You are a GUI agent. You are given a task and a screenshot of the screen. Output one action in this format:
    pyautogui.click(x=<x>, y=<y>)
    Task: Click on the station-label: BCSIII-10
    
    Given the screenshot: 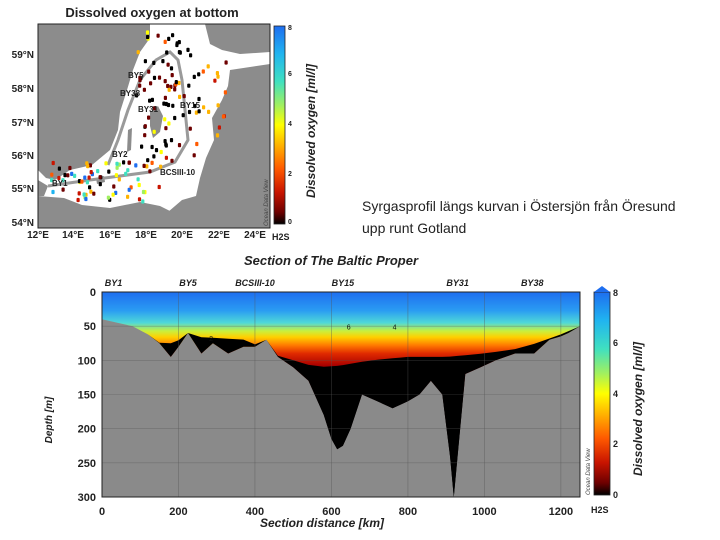 What is the action you would take?
    pyautogui.click(x=255, y=283)
    